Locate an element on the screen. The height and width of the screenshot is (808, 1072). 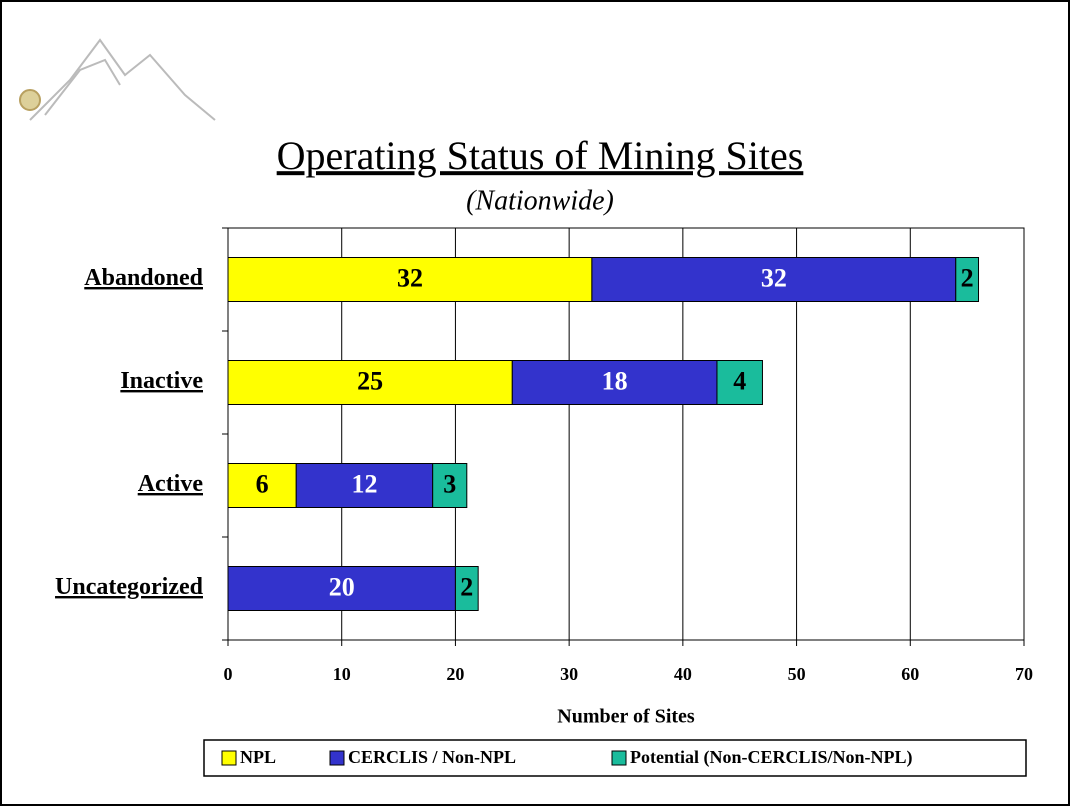
data-label: 6 is located at coordinates (262, 483).